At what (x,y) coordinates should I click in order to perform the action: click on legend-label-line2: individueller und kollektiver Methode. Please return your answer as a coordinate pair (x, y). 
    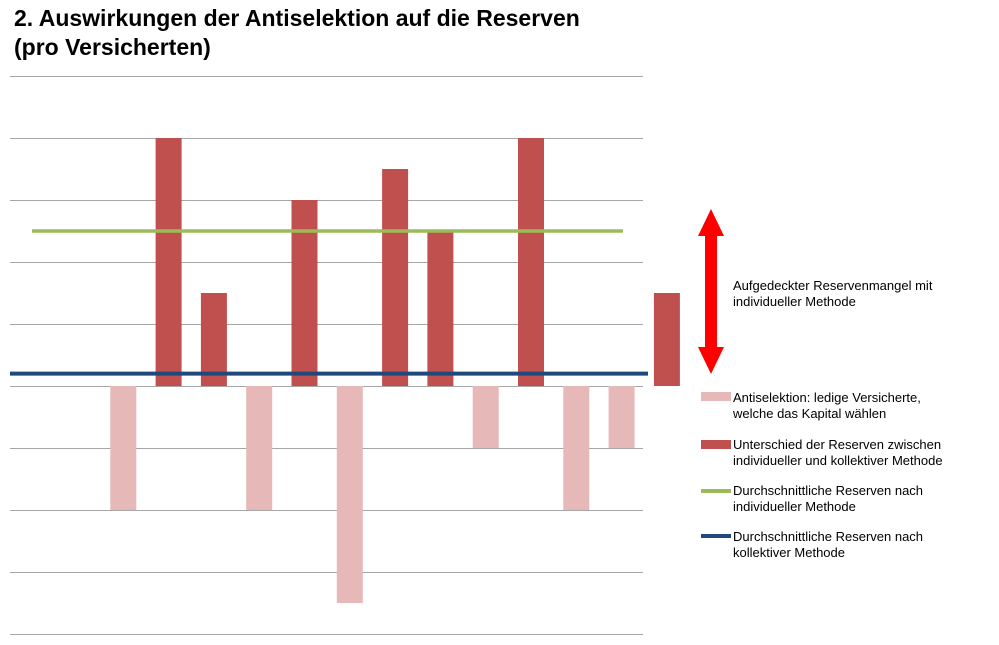
    Looking at the image, I should click on (838, 460).